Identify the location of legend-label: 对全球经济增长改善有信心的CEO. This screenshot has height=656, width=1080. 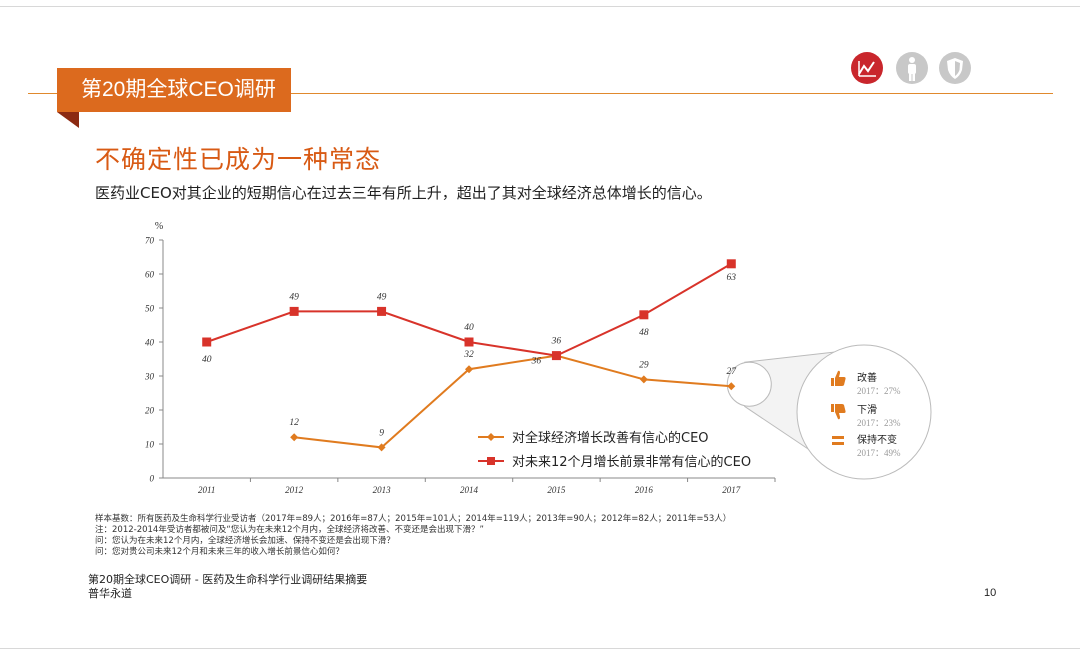
(610, 438).